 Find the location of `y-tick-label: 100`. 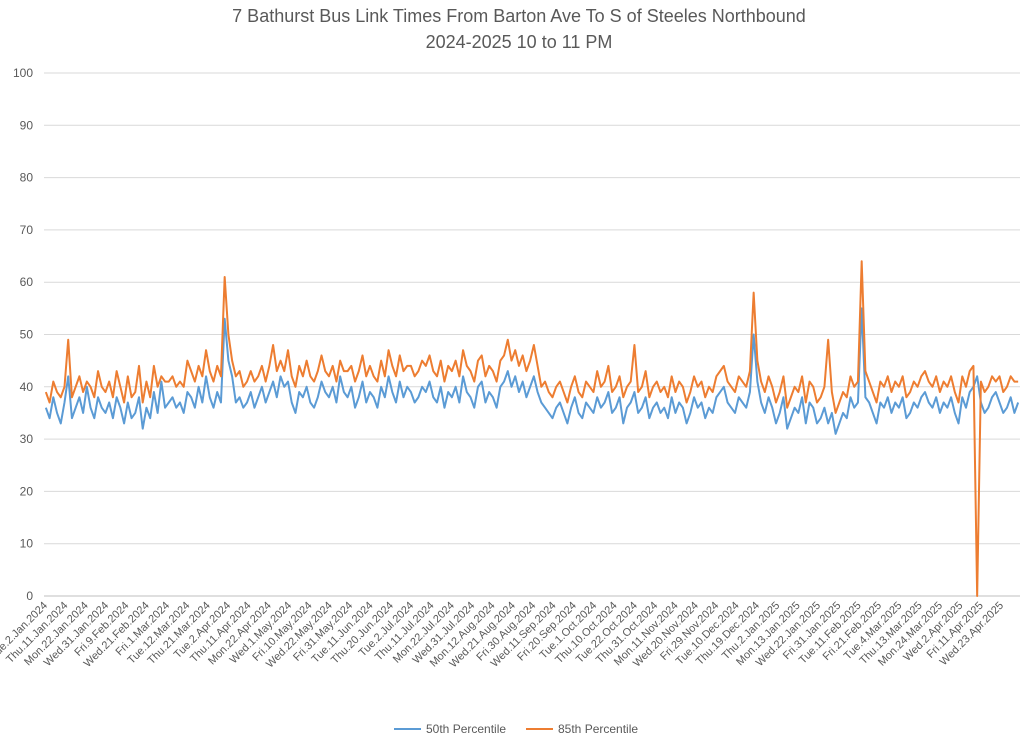

y-tick-label: 100 is located at coordinates (23, 73).